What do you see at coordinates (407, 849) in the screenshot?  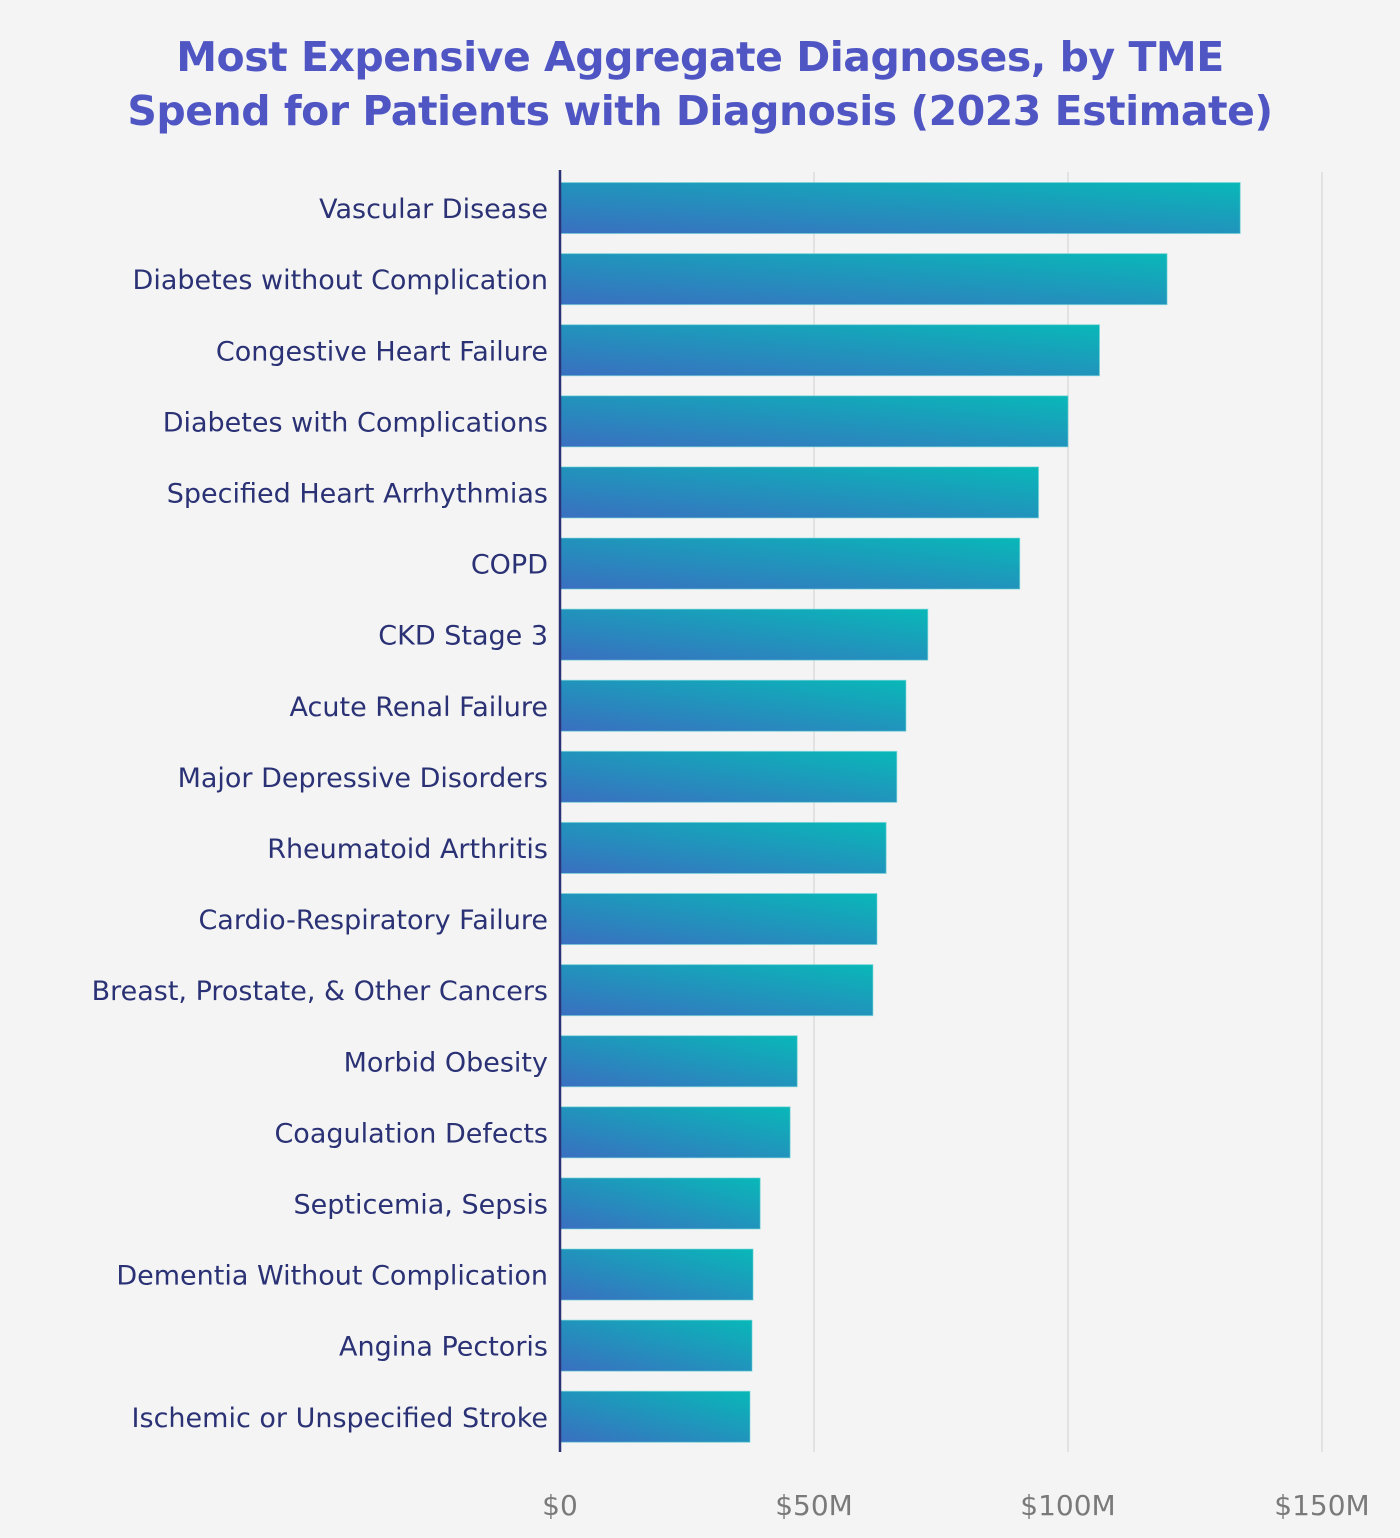 I see `category-label: Rheumatoid Arthritis` at bounding box center [407, 849].